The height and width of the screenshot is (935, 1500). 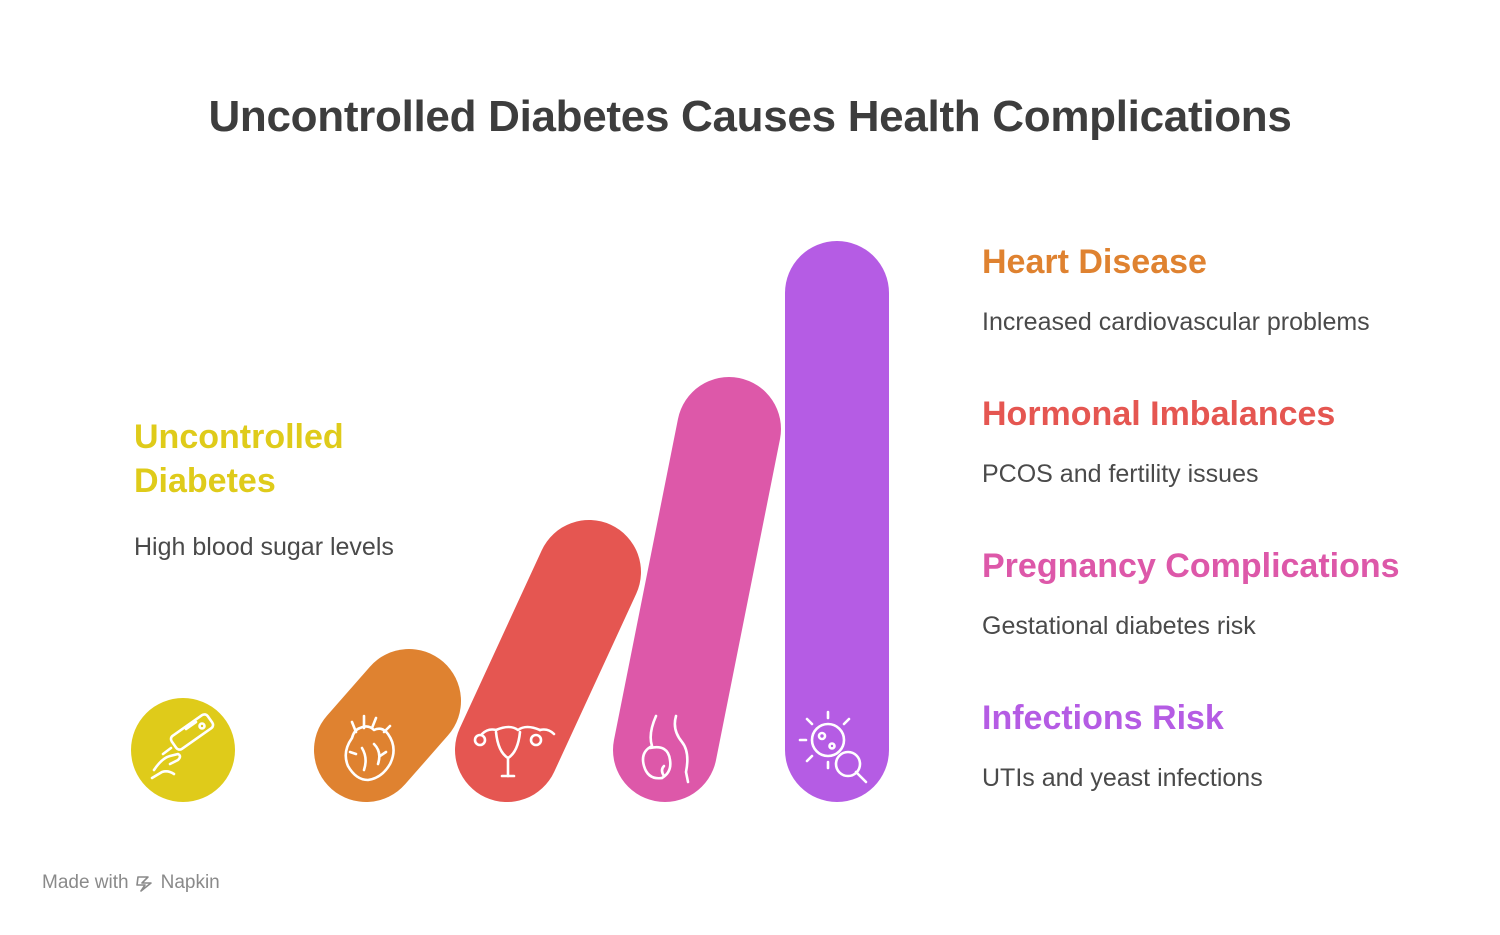 I want to click on pregnancy-icon, so click(x=665, y=749).